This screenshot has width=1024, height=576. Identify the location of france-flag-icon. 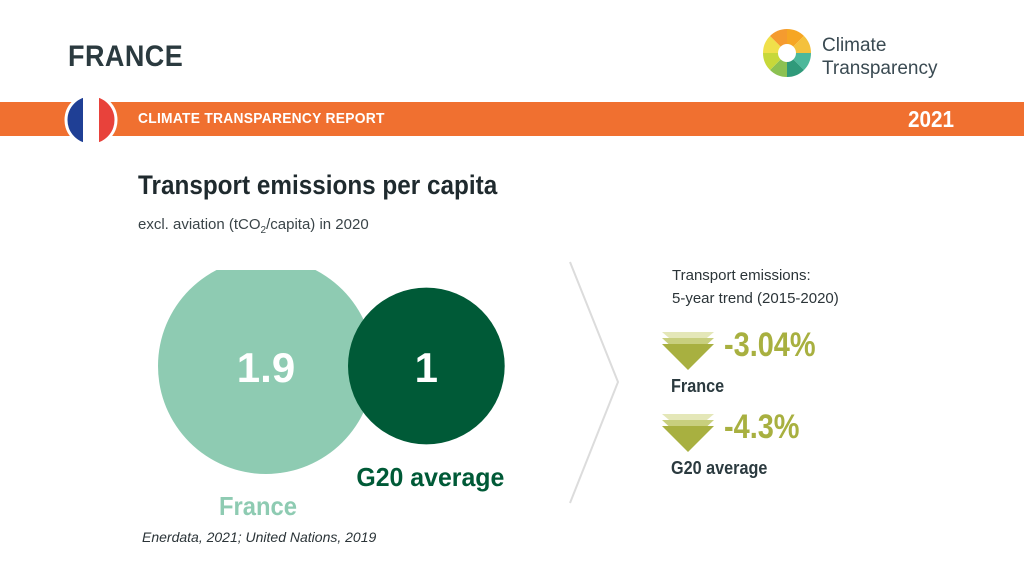
(91, 120).